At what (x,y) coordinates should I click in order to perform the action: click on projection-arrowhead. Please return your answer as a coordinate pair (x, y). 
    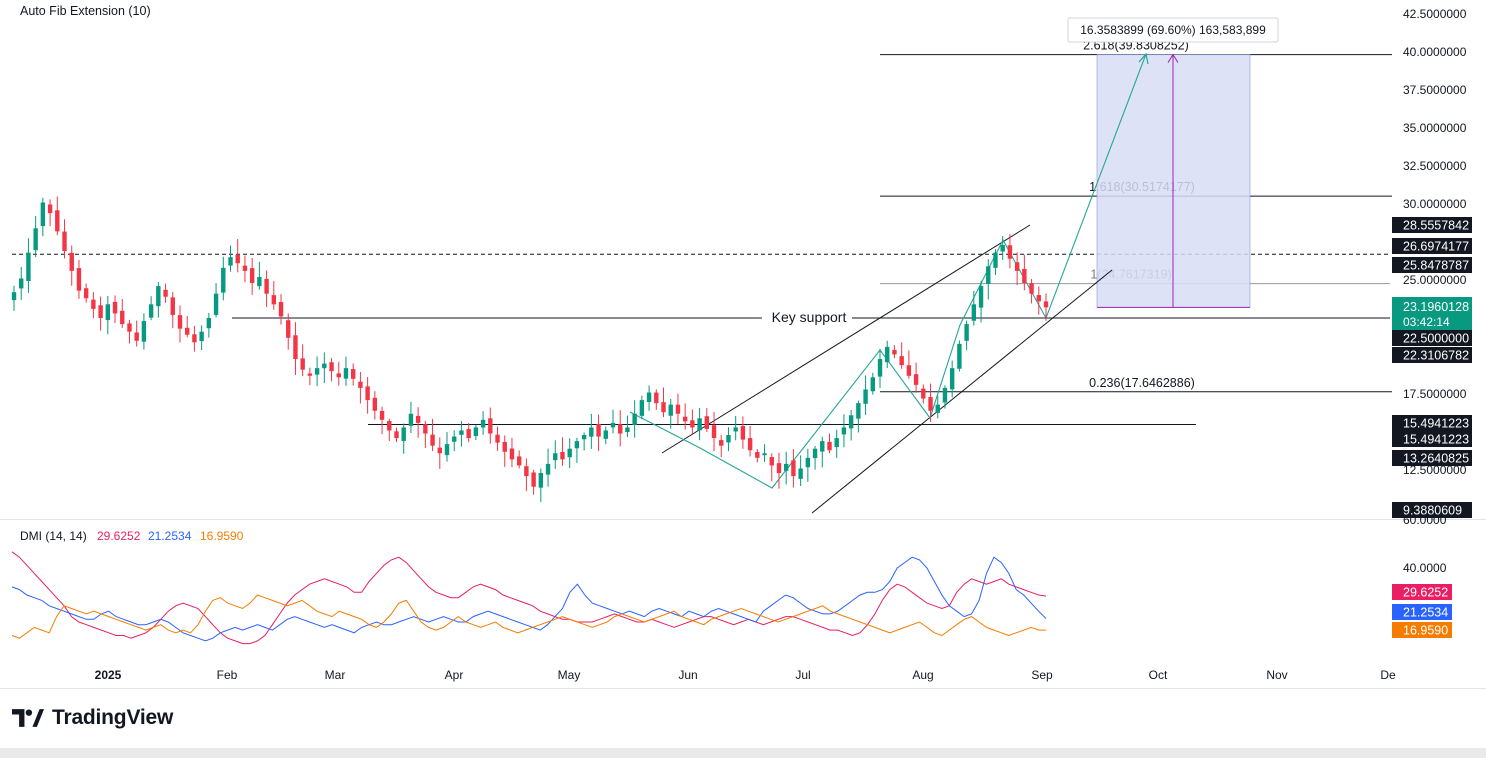
    Looking at the image, I should click on (1173, 58).